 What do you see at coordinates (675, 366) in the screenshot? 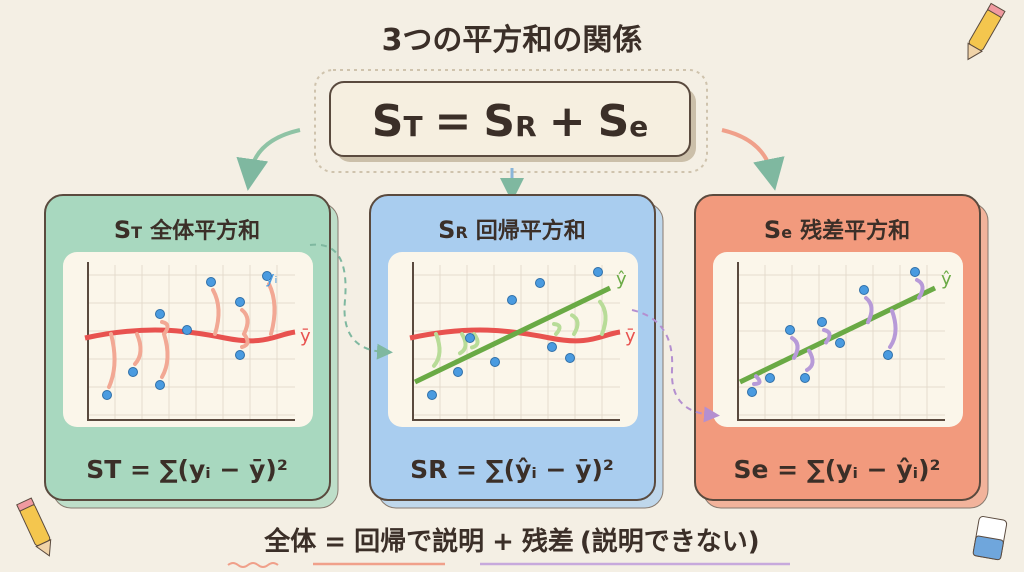
I see `connector-sr-se` at bounding box center [675, 366].